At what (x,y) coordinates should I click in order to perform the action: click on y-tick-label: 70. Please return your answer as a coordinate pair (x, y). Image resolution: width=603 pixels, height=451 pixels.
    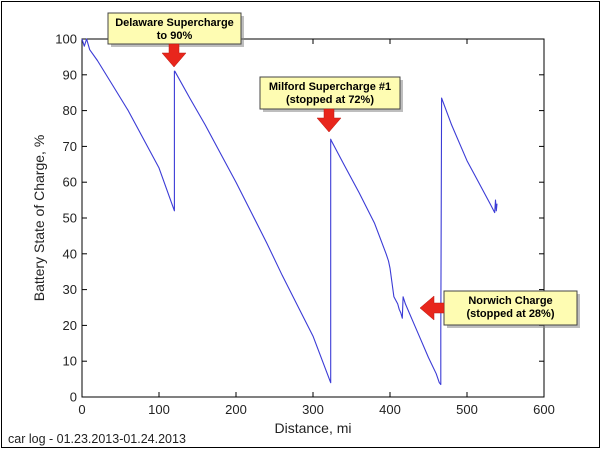
    Looking at the image, I should click on (70, 146).